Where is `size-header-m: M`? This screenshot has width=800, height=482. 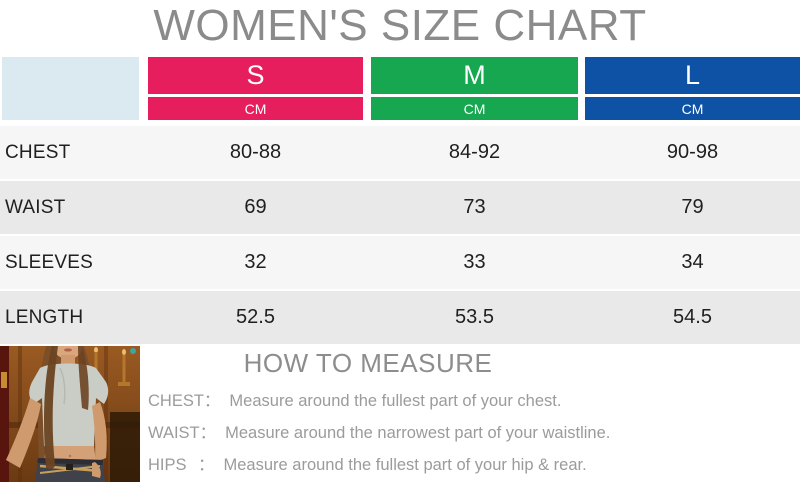
size-header-m: M is located at coordinates (474, 75).